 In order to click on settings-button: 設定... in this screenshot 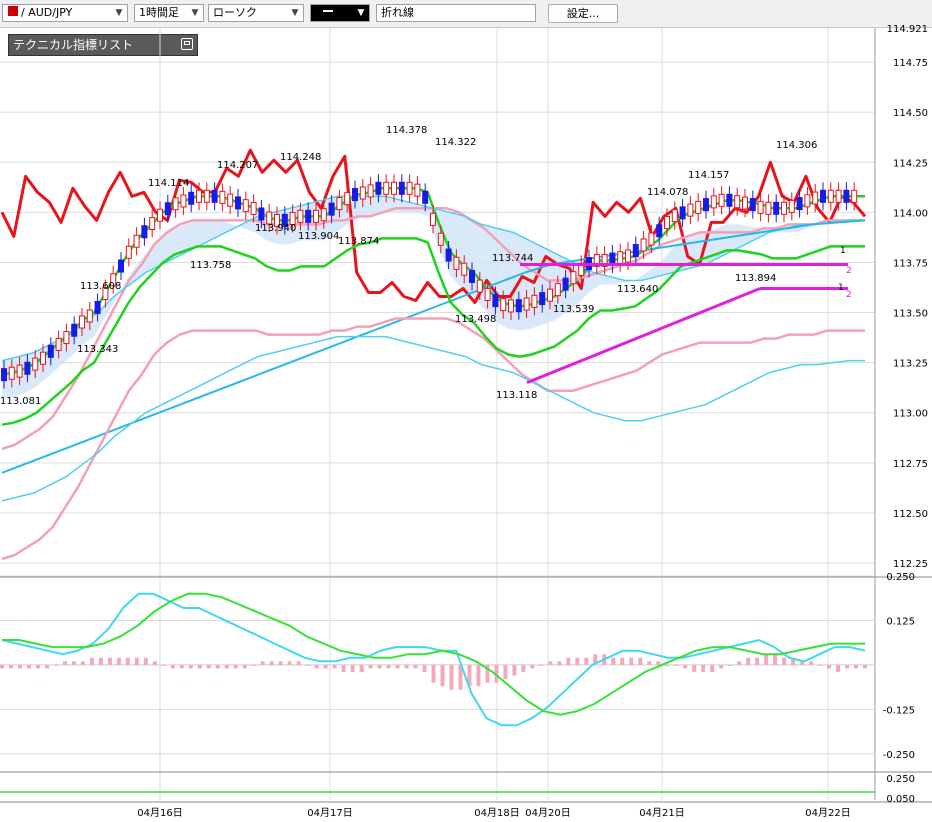, I will do `click(583, 13)`.